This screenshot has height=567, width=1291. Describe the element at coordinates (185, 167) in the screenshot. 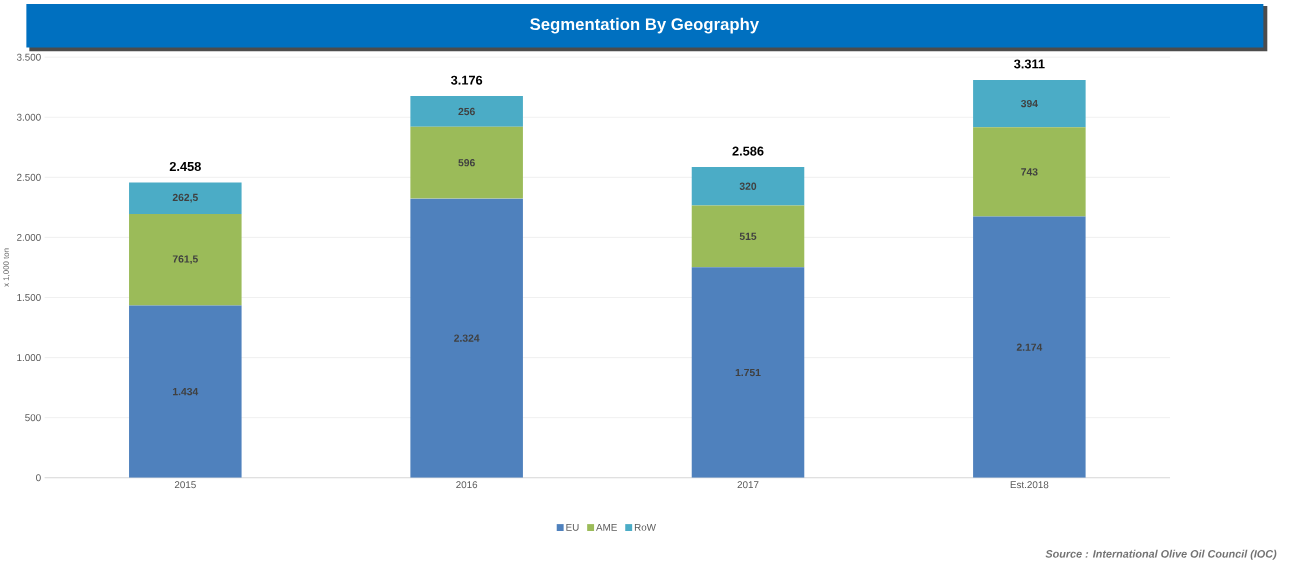

I see `total-label: 2.458` at that location.